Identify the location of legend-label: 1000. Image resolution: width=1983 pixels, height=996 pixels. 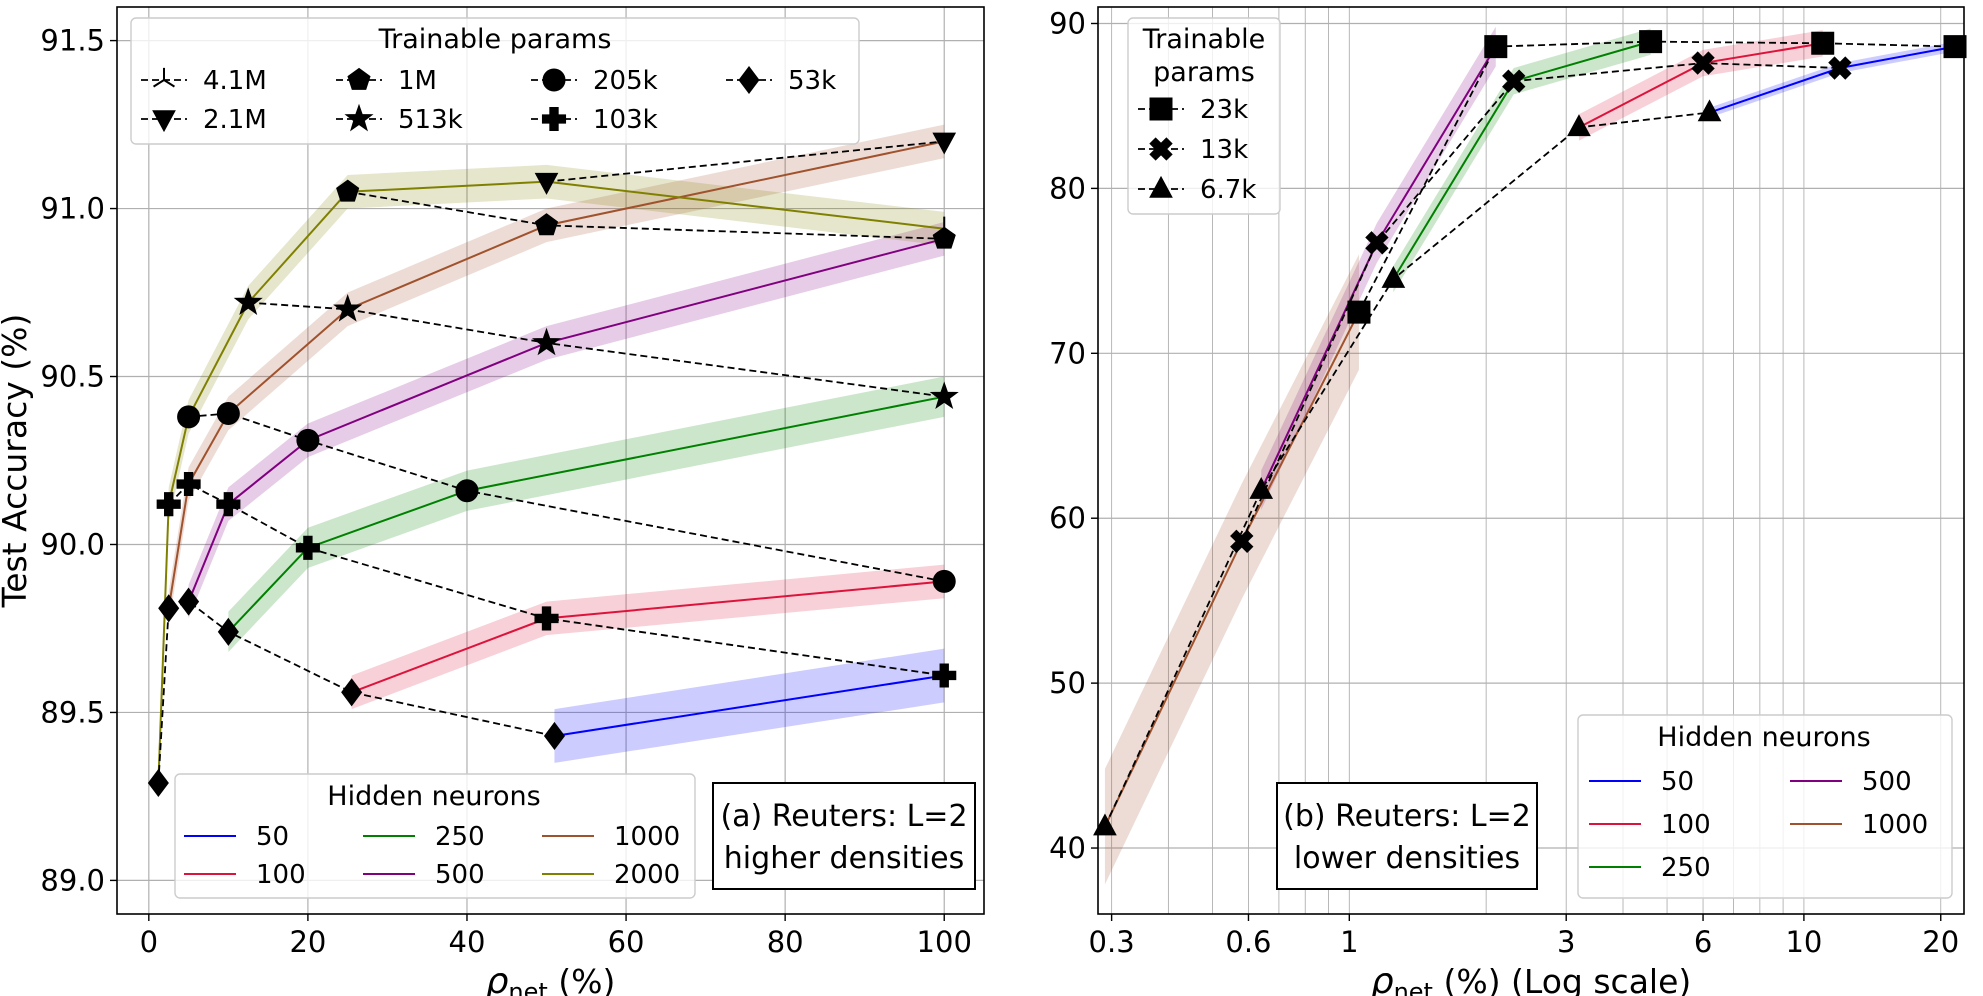
(1895, 825).